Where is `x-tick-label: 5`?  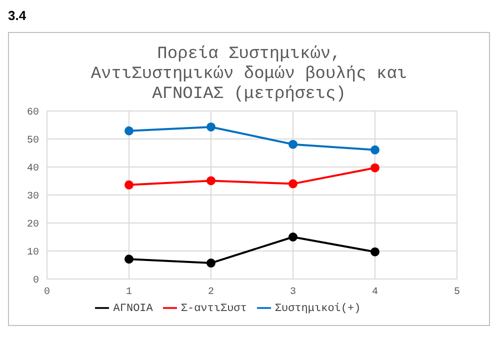
x-tick-label: 5 is located at coordinates (457, 292).